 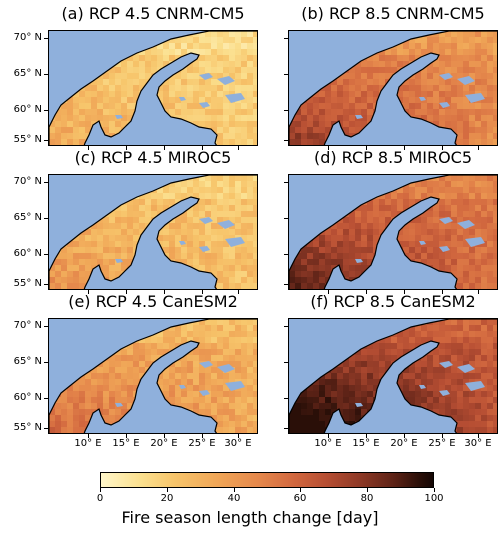 I want to click on colorbar-label: Fire season length change [day], so click(x=250, y=517).